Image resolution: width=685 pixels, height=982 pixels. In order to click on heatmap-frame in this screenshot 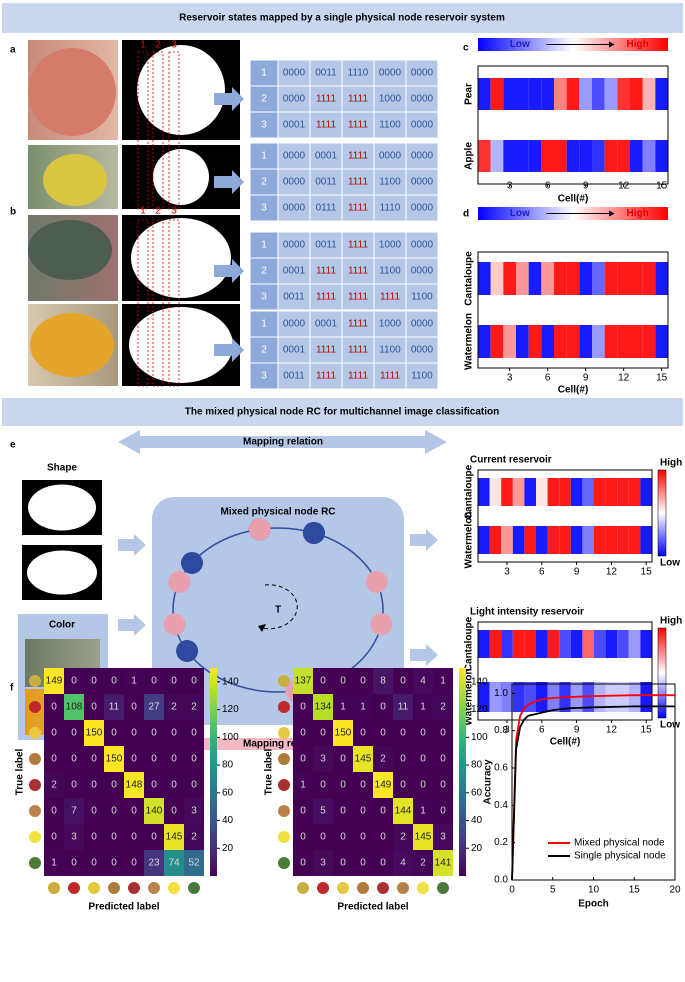, I will do `click(573, 125)`.